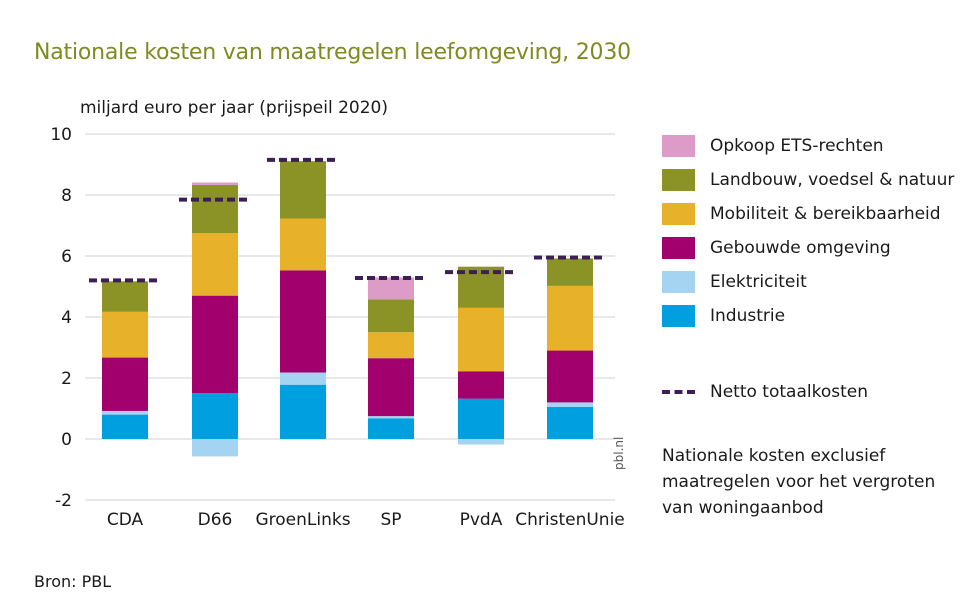 This screenshot has width=977, height=600. I want to click on y-axis-label: miljard euro per jaar (prijspeil 2020), so click(234, 108).